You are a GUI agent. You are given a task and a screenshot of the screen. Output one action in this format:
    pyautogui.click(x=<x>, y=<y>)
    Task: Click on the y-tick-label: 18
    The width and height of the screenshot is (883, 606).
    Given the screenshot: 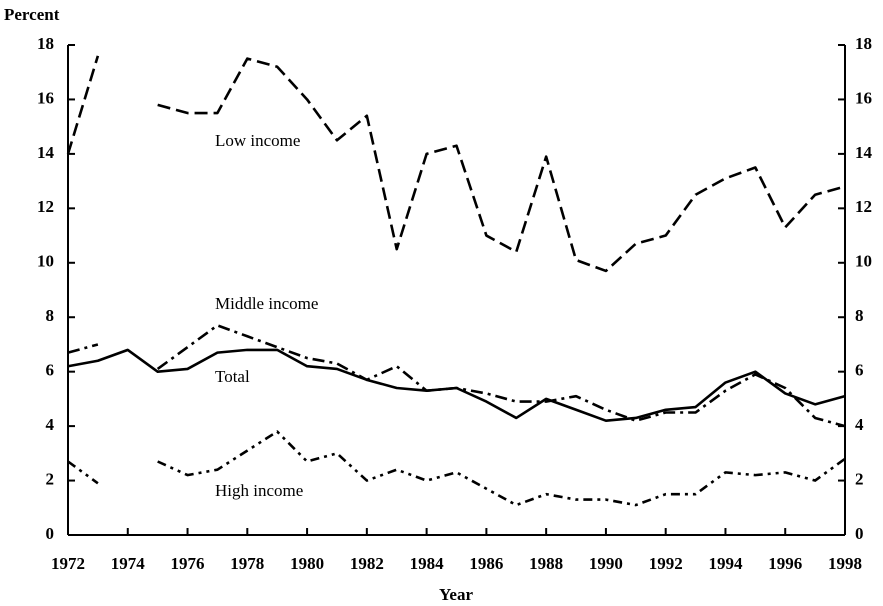 What is the action you would take?
    pyautogui.click(x=45, y=43)
    